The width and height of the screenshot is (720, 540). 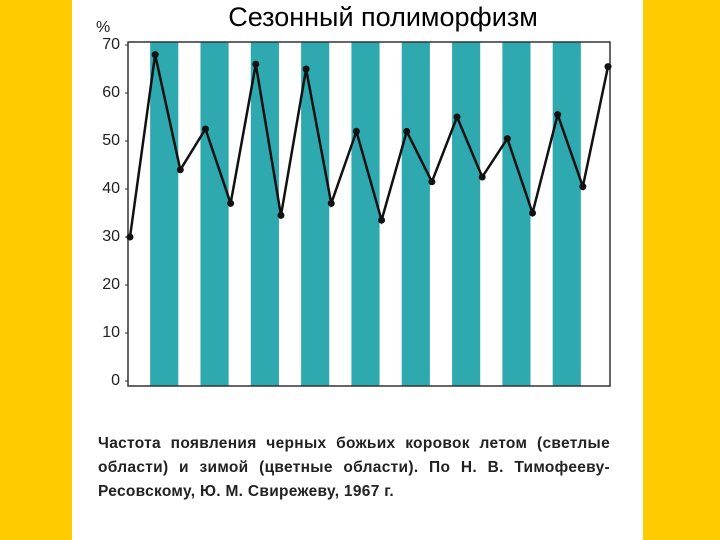 I want to click on slide-title: Сезонный полиморфизм, so click(x=383, y=17).